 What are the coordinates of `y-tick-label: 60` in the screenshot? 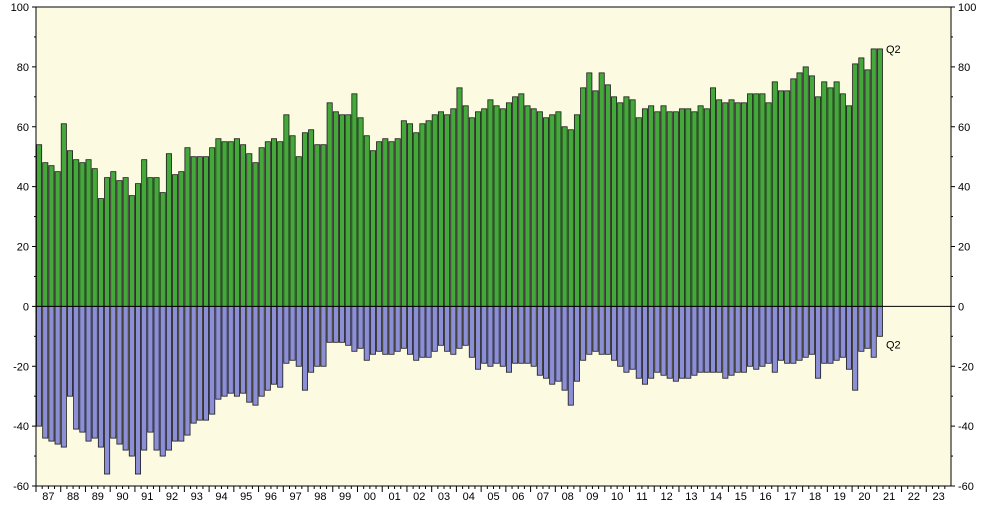 It's located at (23, 128).